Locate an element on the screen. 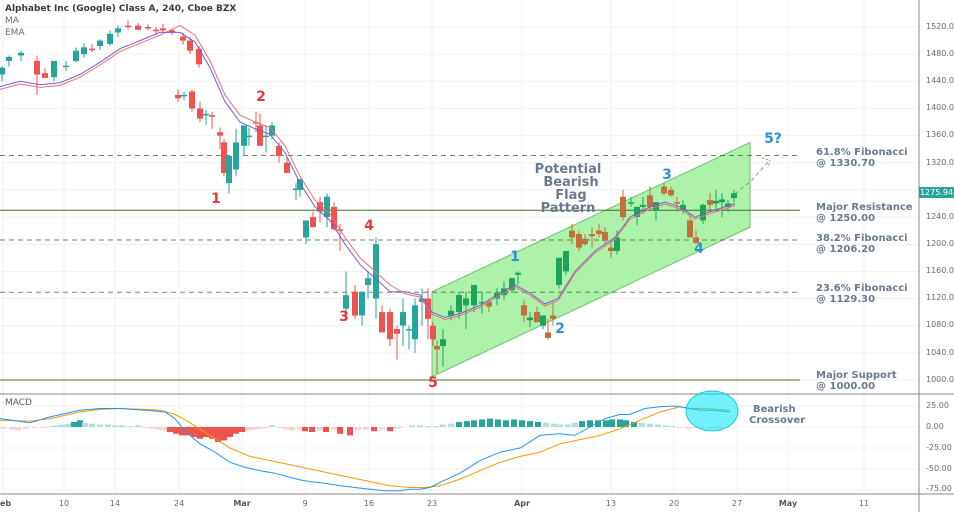 Image resolution: width=954 pixels, height=516 pixels. level-name: 61.8% Fibonacci is located at coordinates (862, 152).